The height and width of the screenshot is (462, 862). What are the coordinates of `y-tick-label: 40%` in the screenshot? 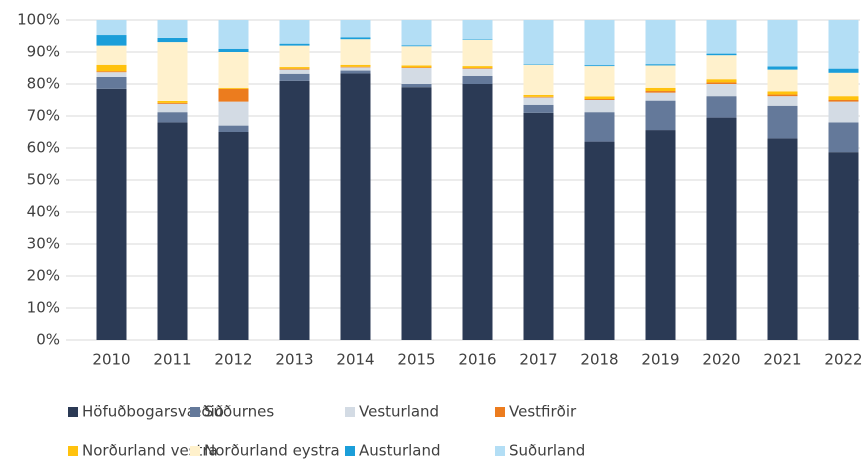 It's located at (43, 212).